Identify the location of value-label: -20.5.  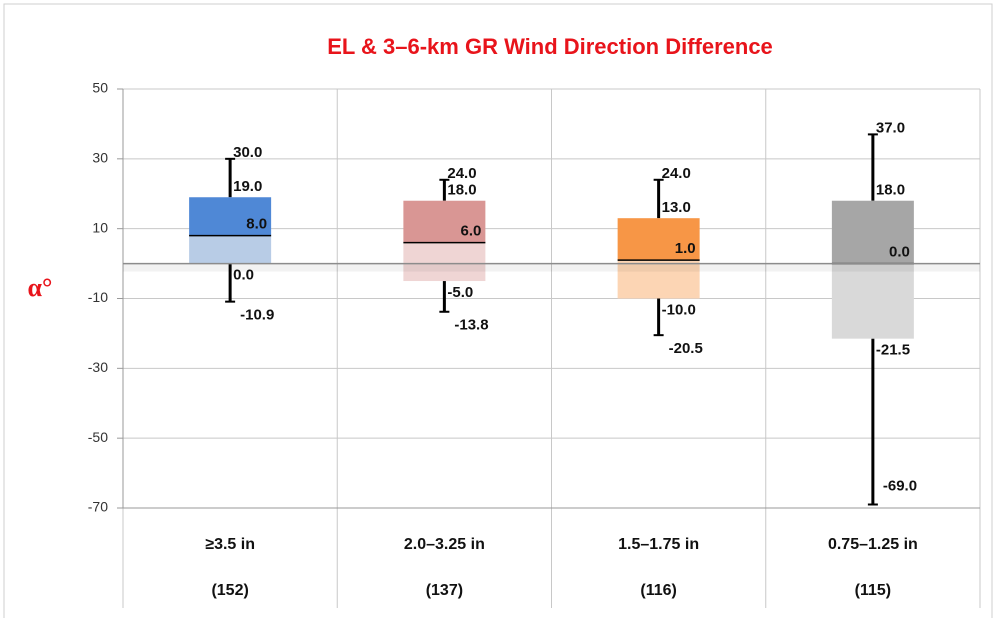
(686, 348).